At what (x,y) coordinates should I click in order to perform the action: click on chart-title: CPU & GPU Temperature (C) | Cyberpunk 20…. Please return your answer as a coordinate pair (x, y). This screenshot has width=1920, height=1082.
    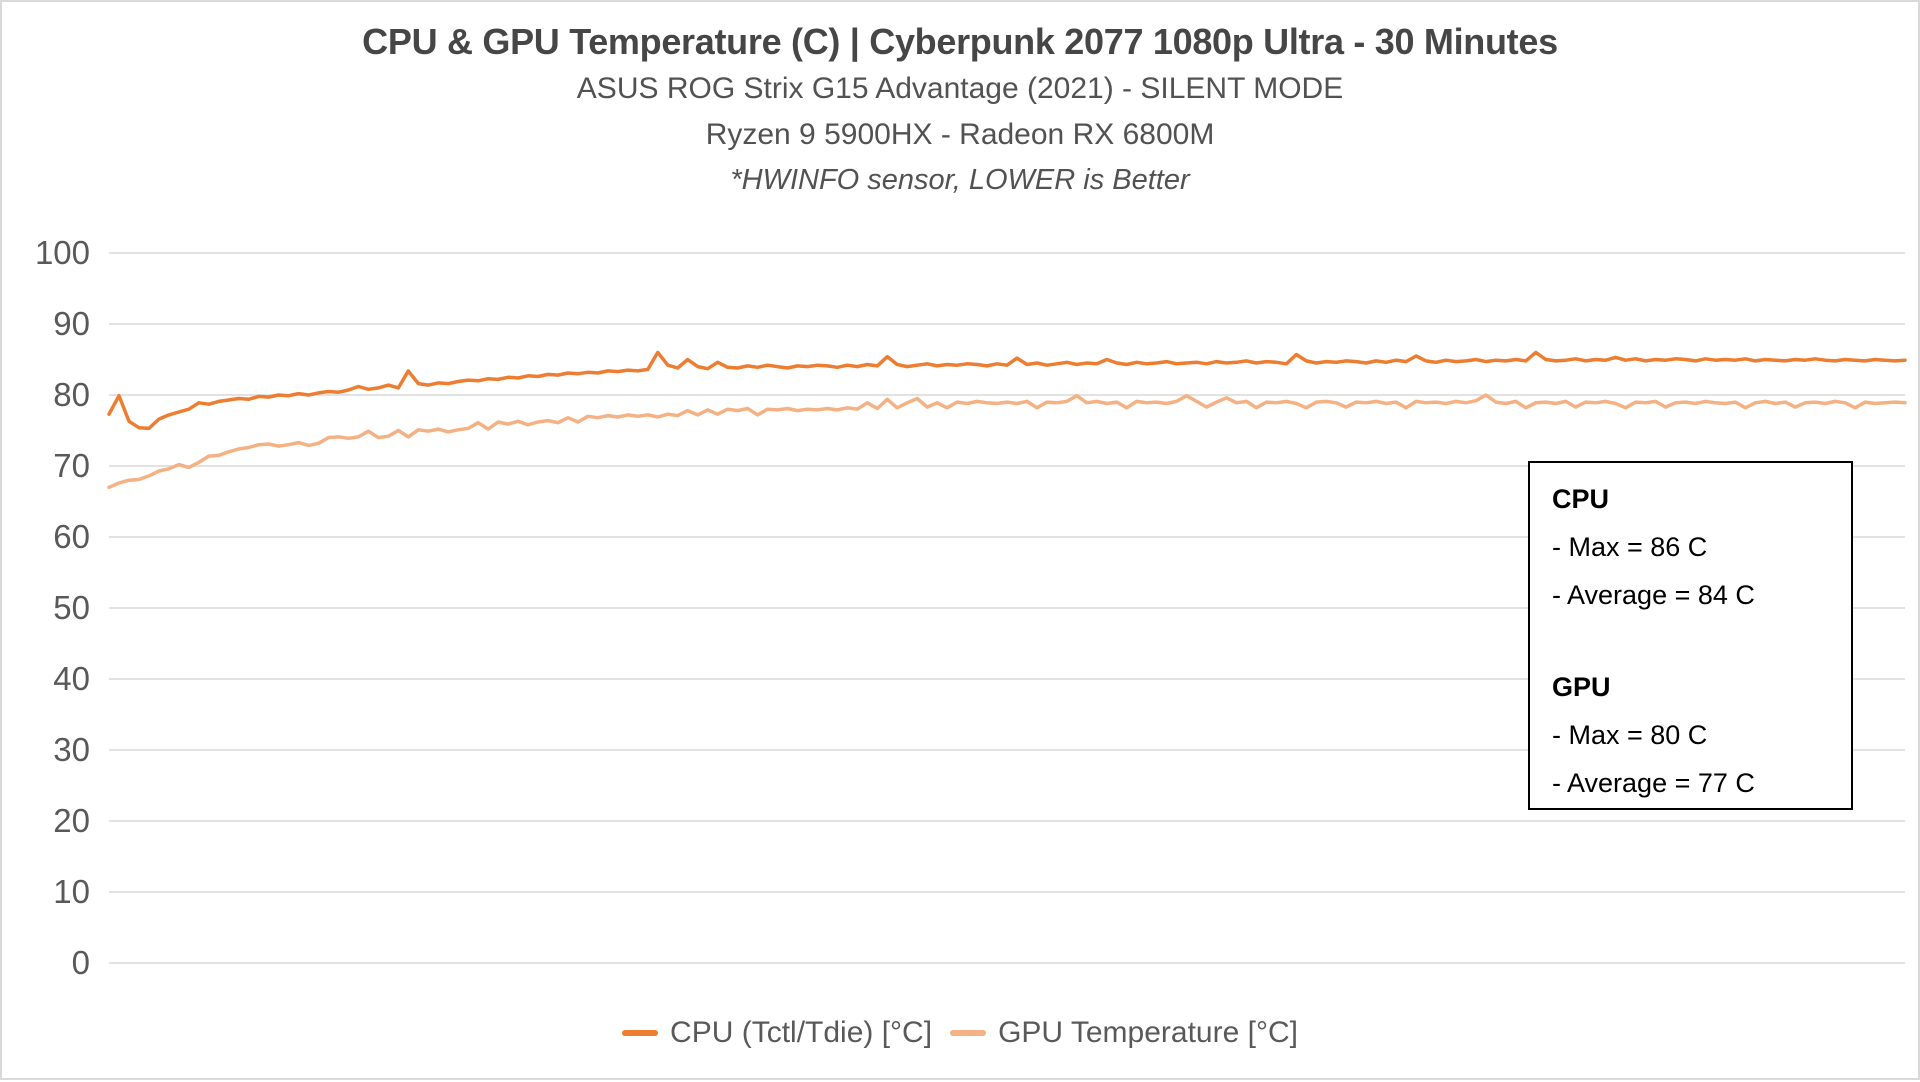
    Looking at the image, I should click on (960, 41).